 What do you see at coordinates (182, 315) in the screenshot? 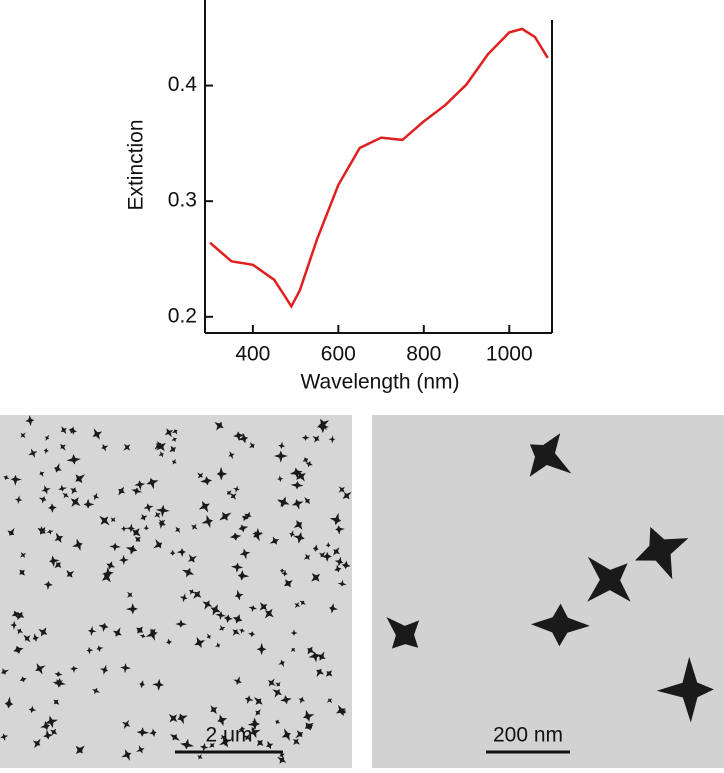
I see `y-tick-label: 0.2` at bounding box center [182, 315].